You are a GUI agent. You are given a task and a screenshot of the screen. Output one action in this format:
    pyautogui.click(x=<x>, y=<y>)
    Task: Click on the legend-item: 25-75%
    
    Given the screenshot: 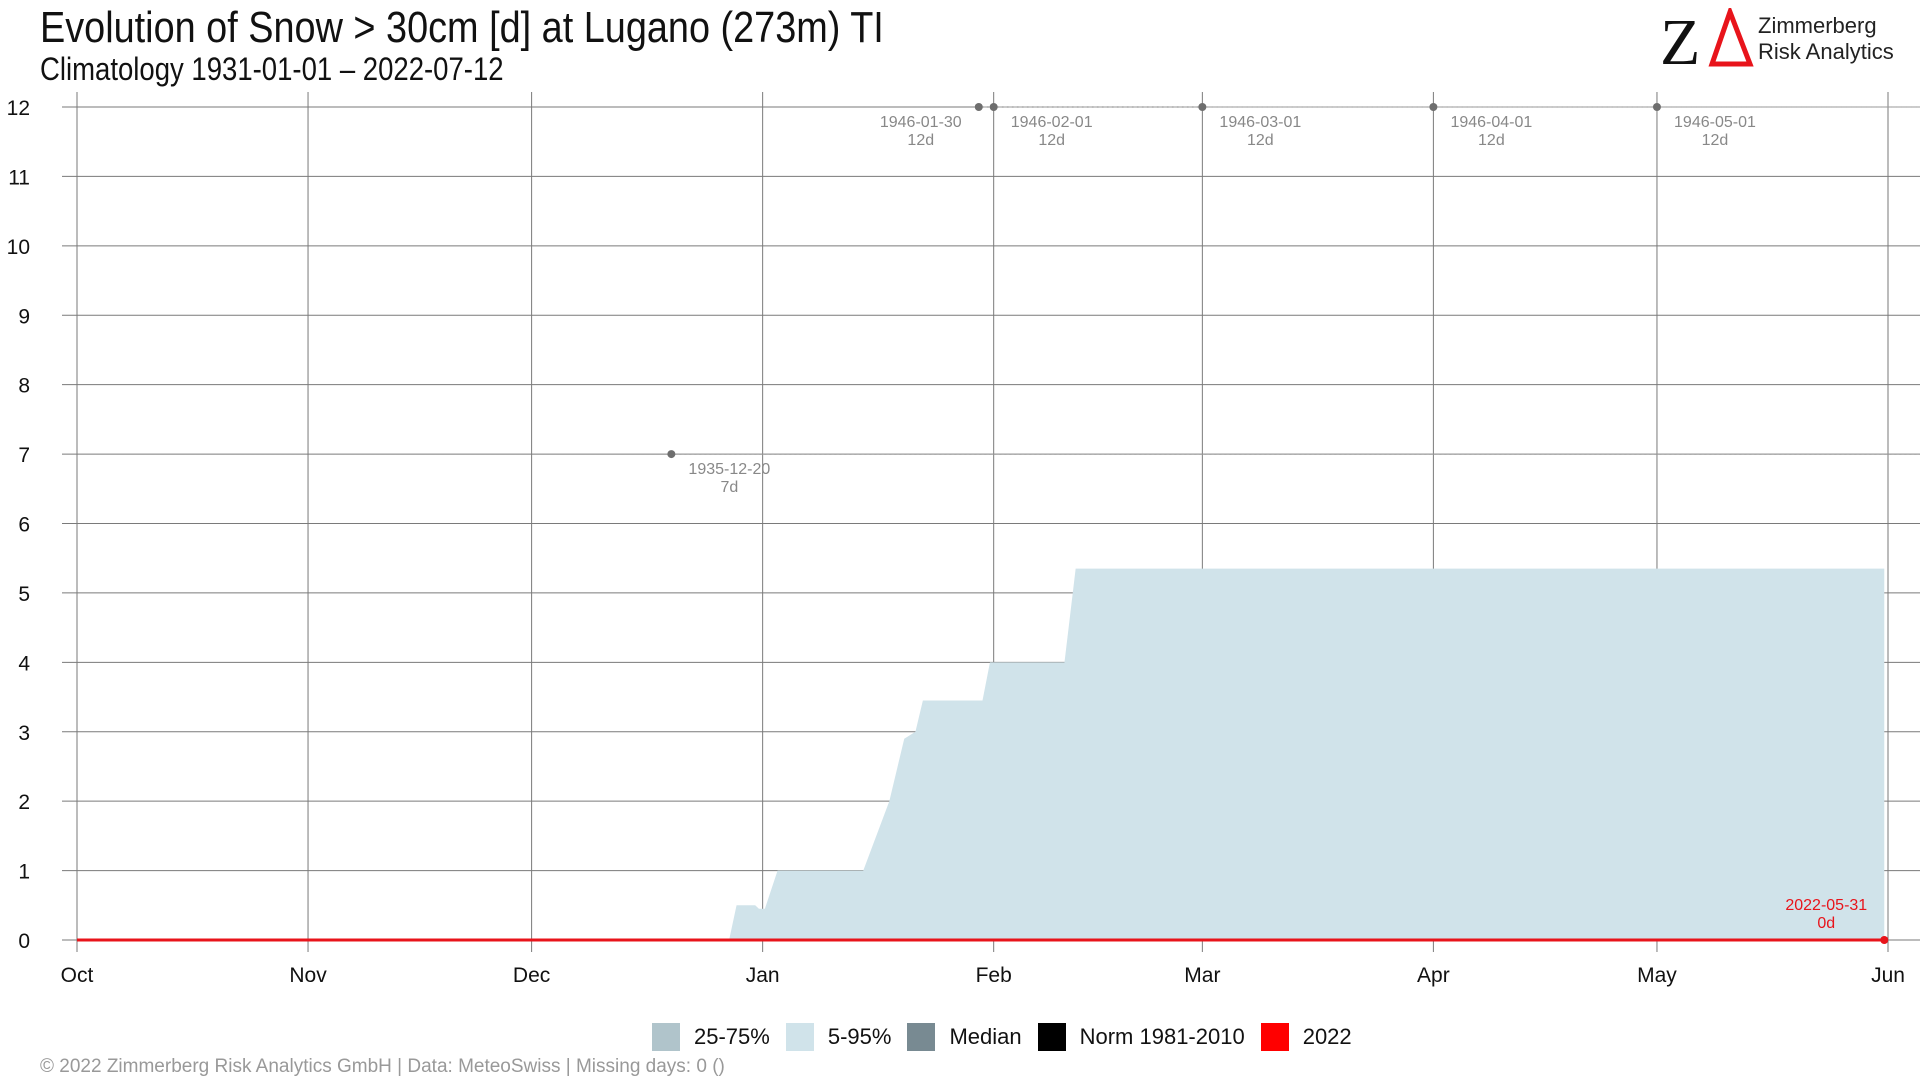 What is the action you would take?
    pyautogui.click(x=711, y=1037)
    